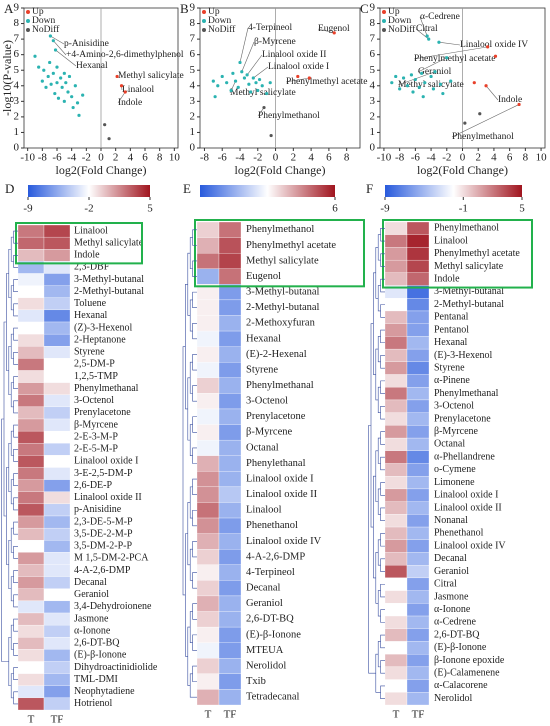  What do you see at coordinates (219, 21) in the screenshot?
I see `legend-label: Down` at bounding box center [219, 21].